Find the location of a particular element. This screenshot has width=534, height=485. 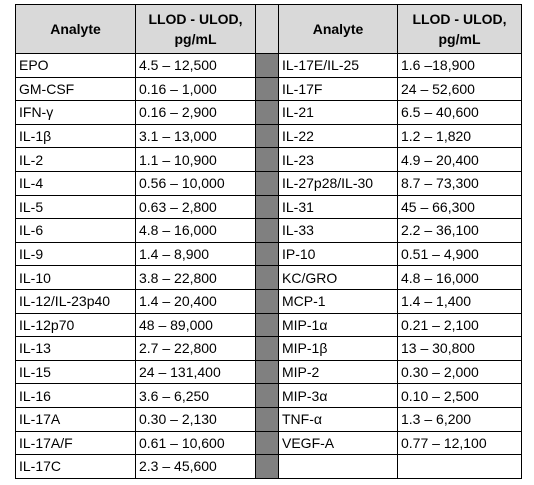

range-cell: 1.4 – 20,400 is located at coordinates (195, 301).